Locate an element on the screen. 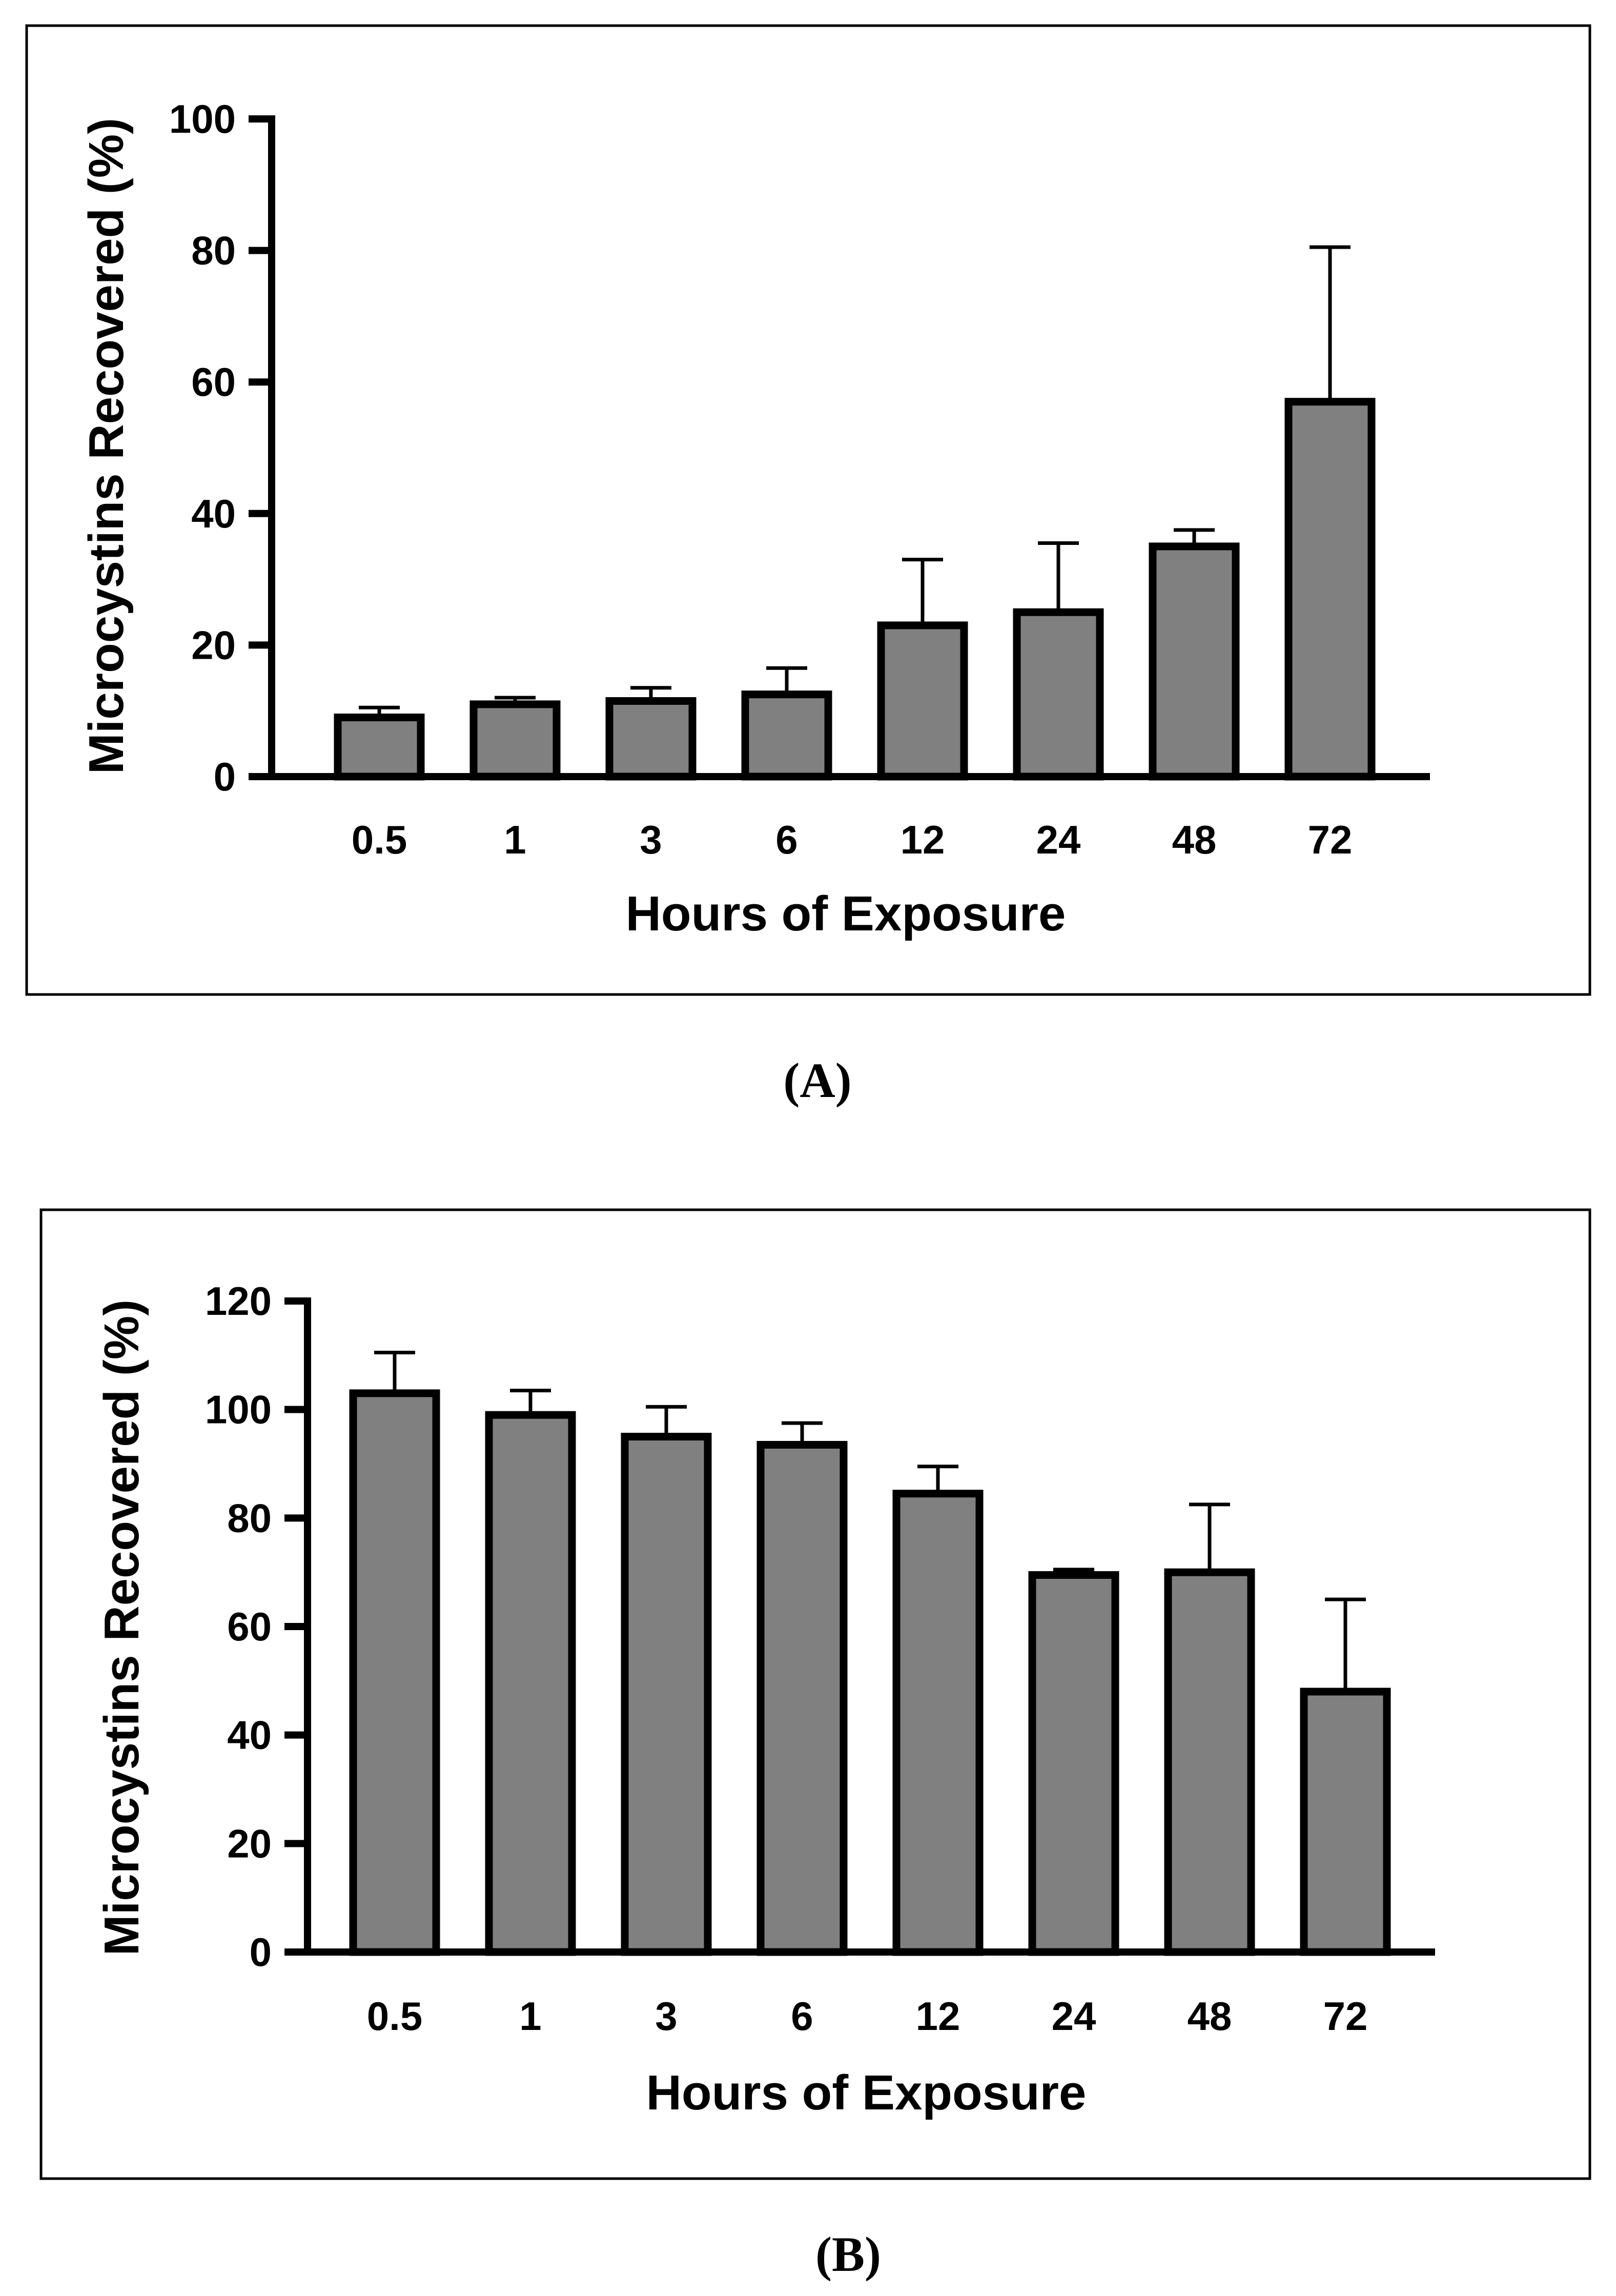 Image resolution: width=1616 pixels, height=2296 pixels. panel-a-x-tick-label: 0.5 is located at coordinates (379, 839).